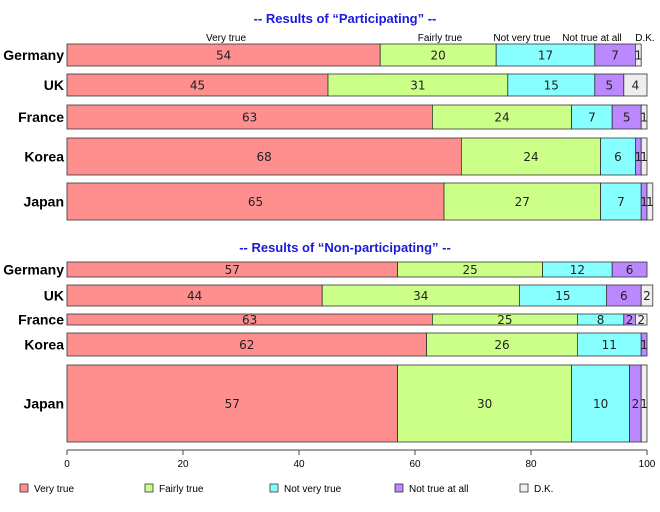 This screenshot has width=660, height=512. Describe the element at coordinates (274, 488) in the screenshot. I see `legend-swatch-not-very-true` at that location.